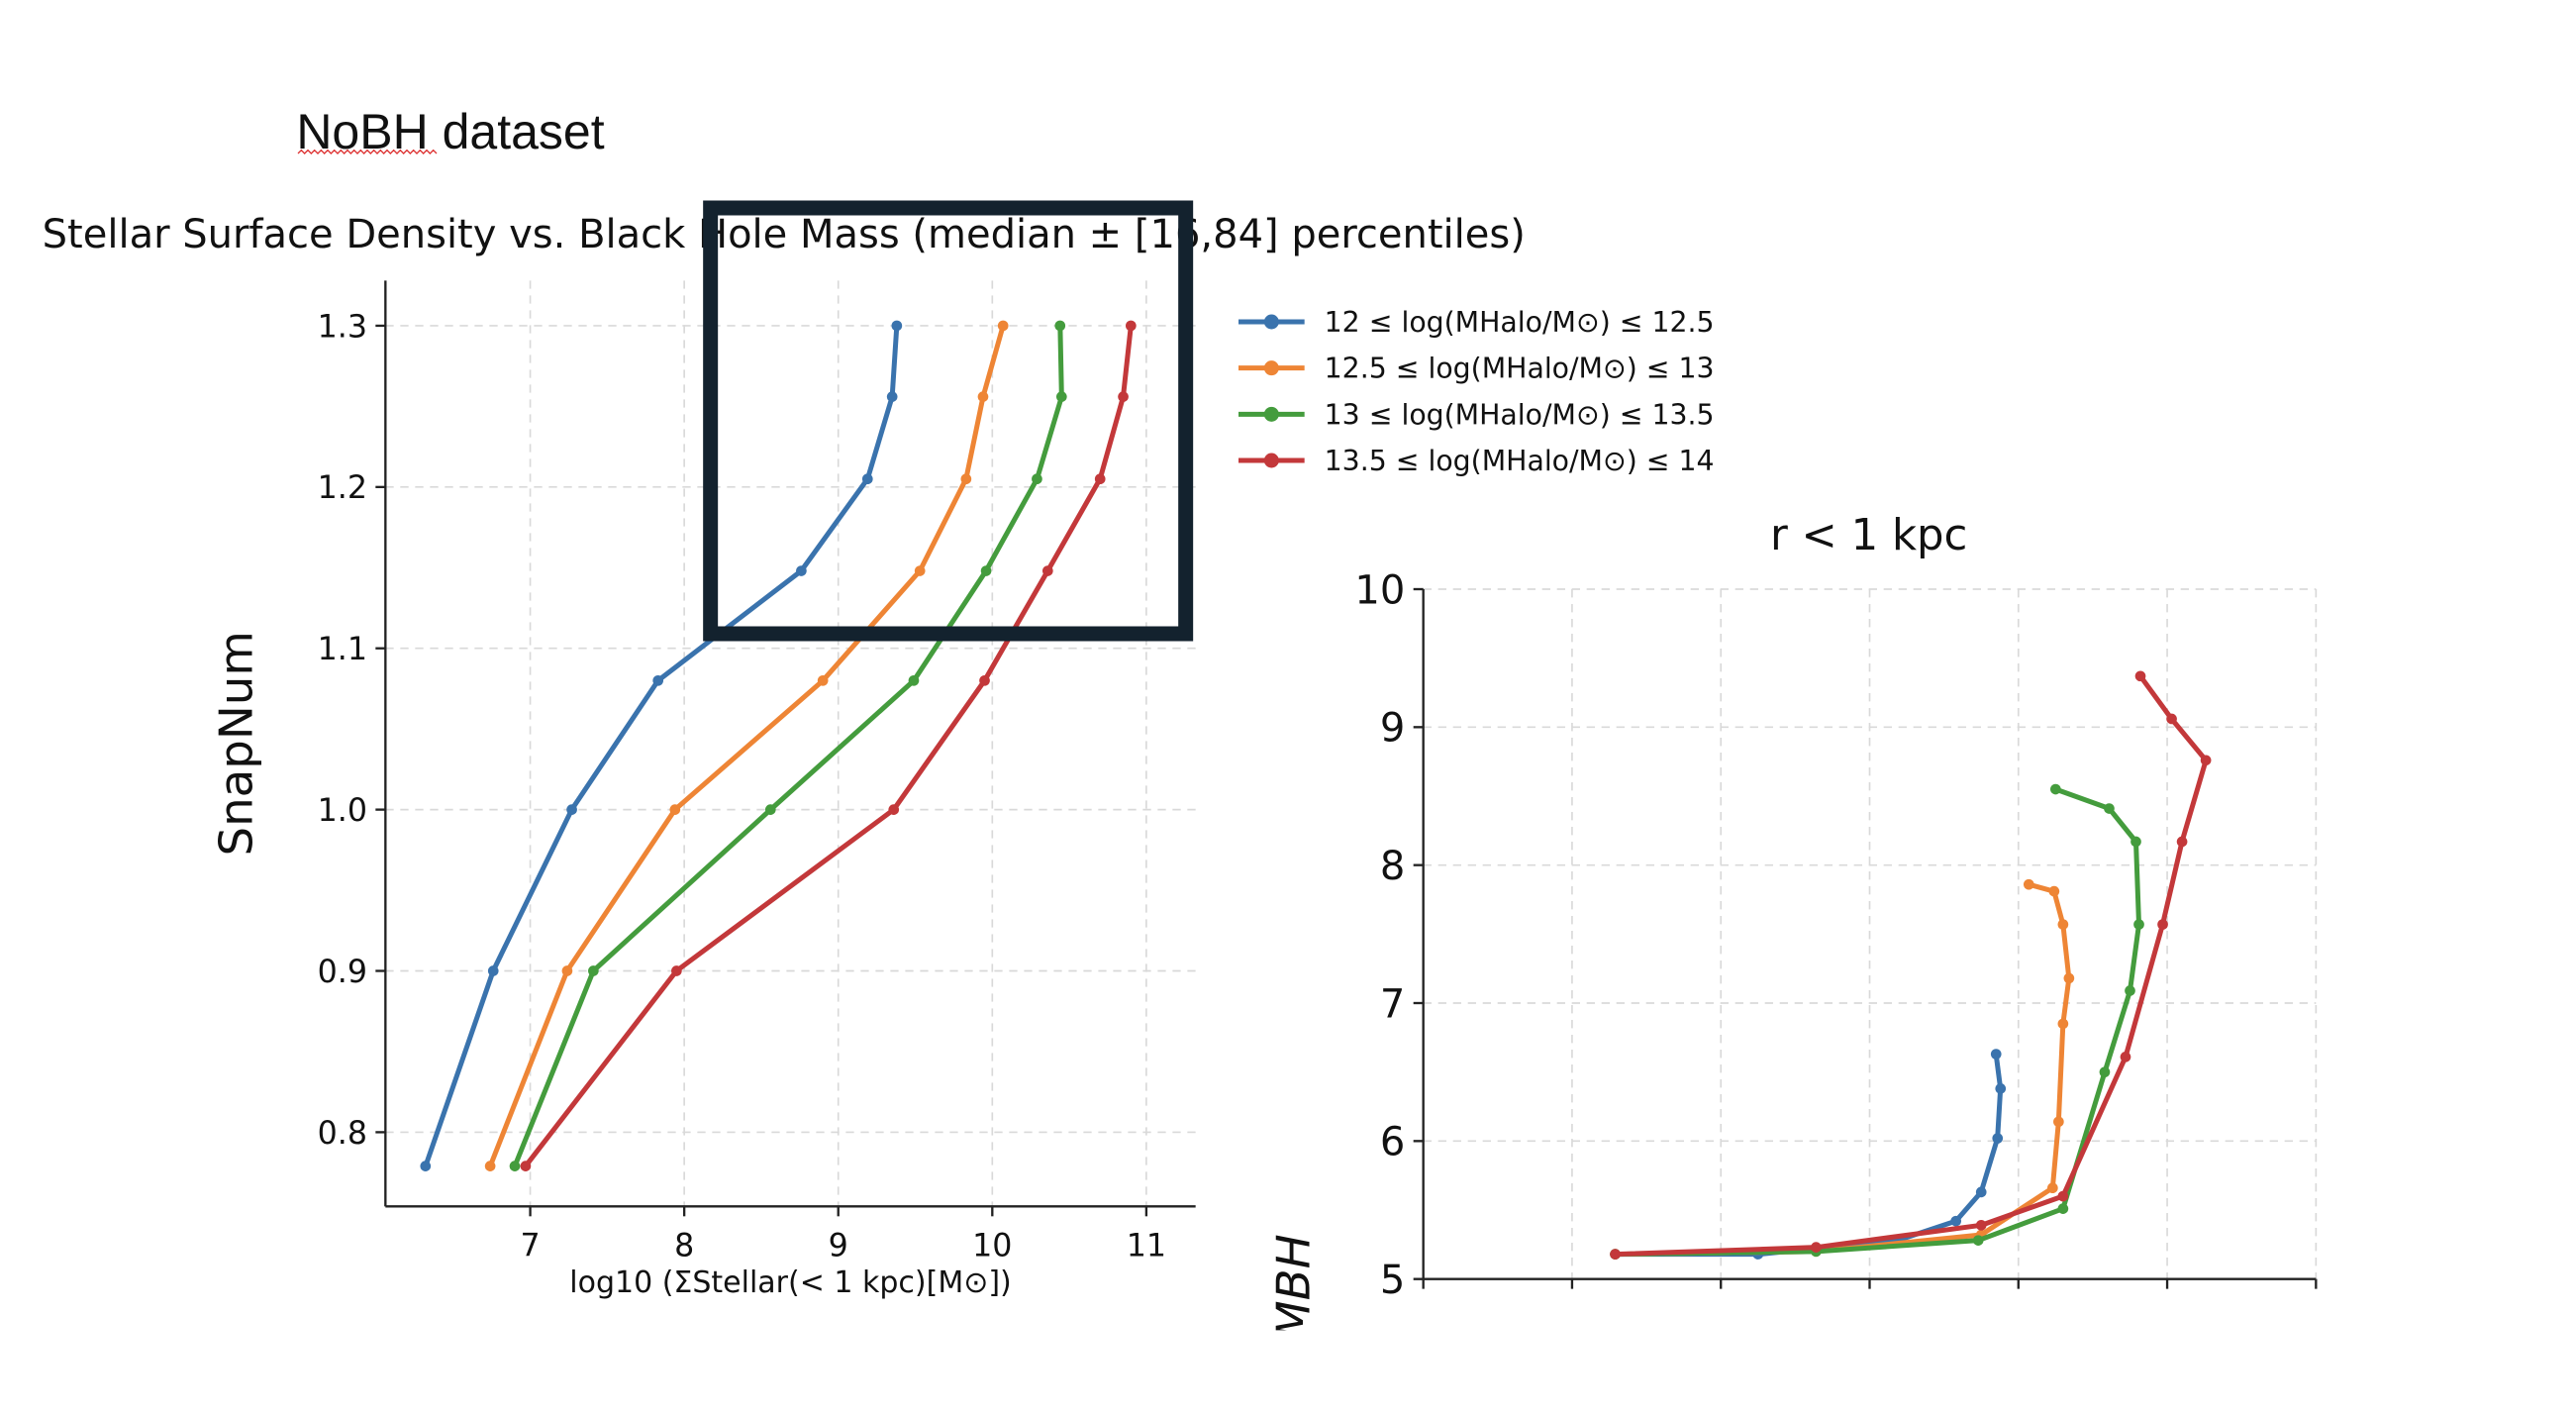  I want to click on y-tick-label: 5, so click(1392, 1280).